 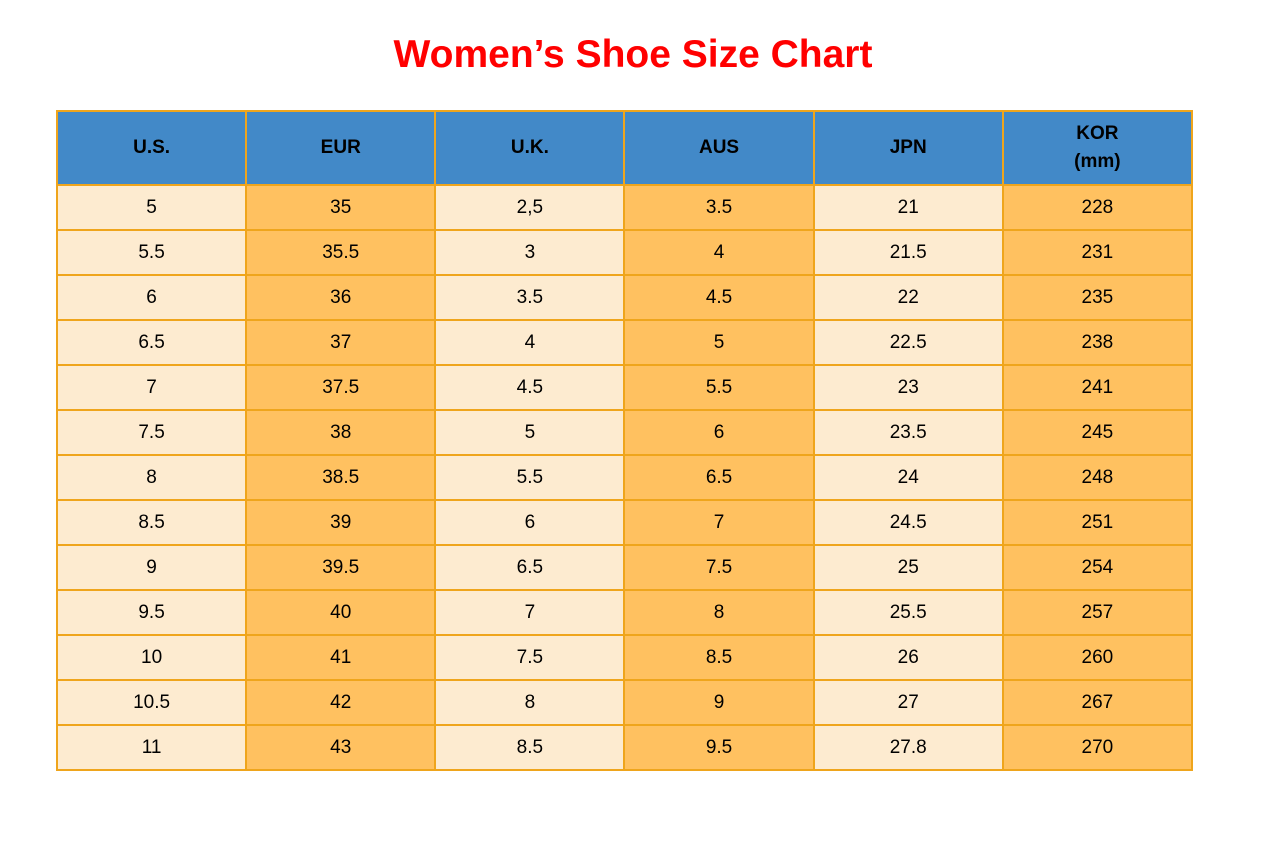 What do you see at coordinates (1097, 657) in the screenshot?
I see `table-cell: 260` at bounding box center [1097, 657].